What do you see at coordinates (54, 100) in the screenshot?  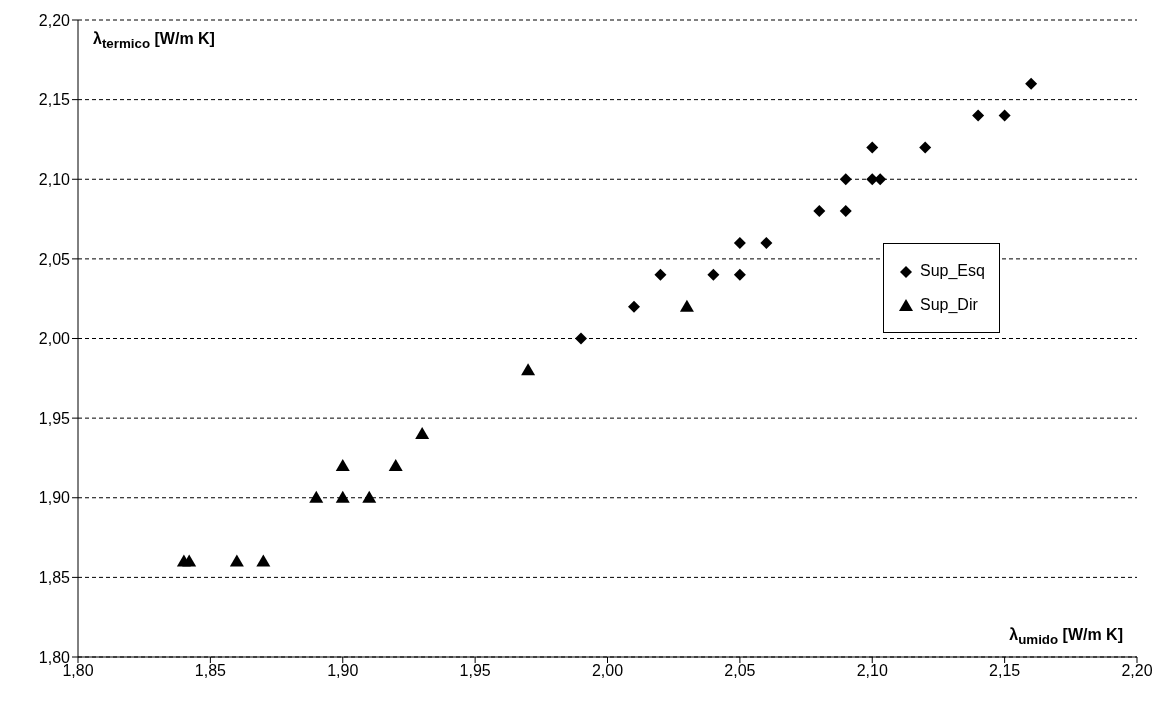 I see `y-tick-label: 2,15` at bounding box center [54, 100].